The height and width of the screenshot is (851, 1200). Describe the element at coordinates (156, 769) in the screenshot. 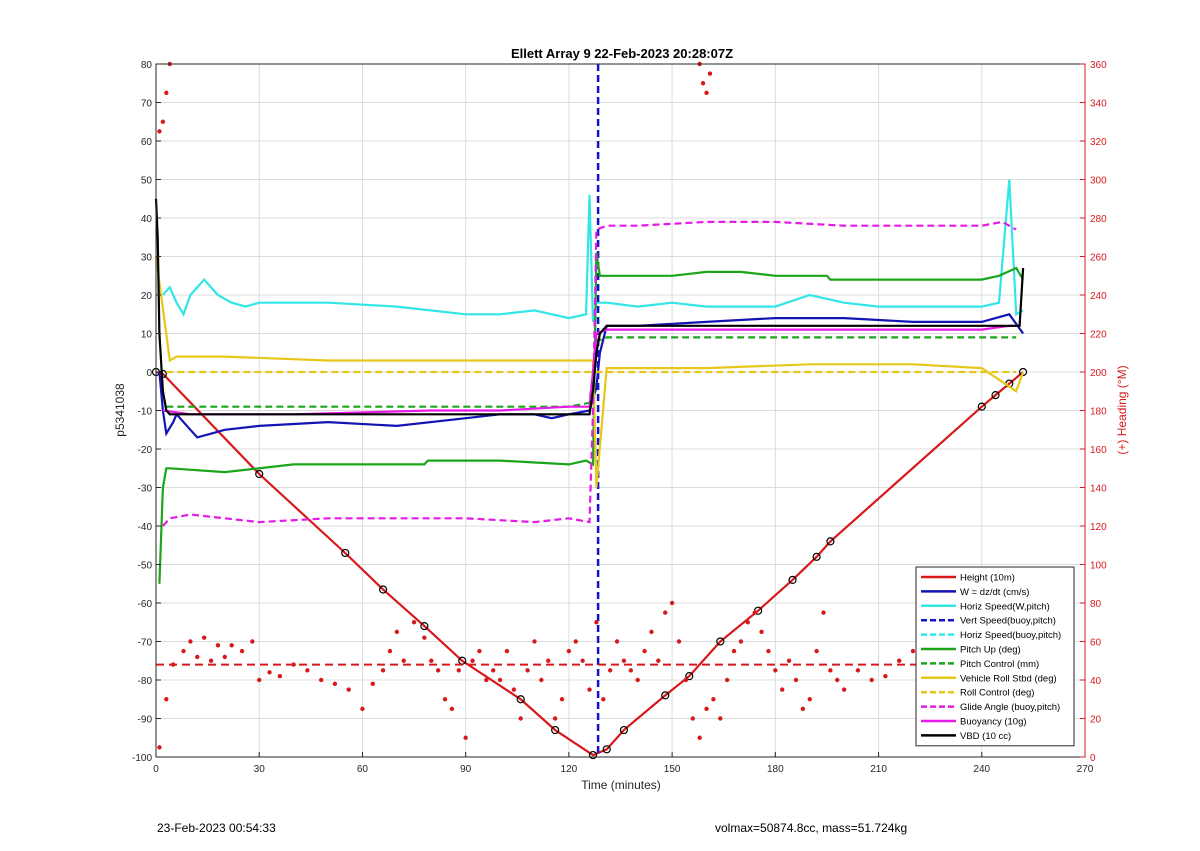

I see `x-tick-label: 0` at that location.